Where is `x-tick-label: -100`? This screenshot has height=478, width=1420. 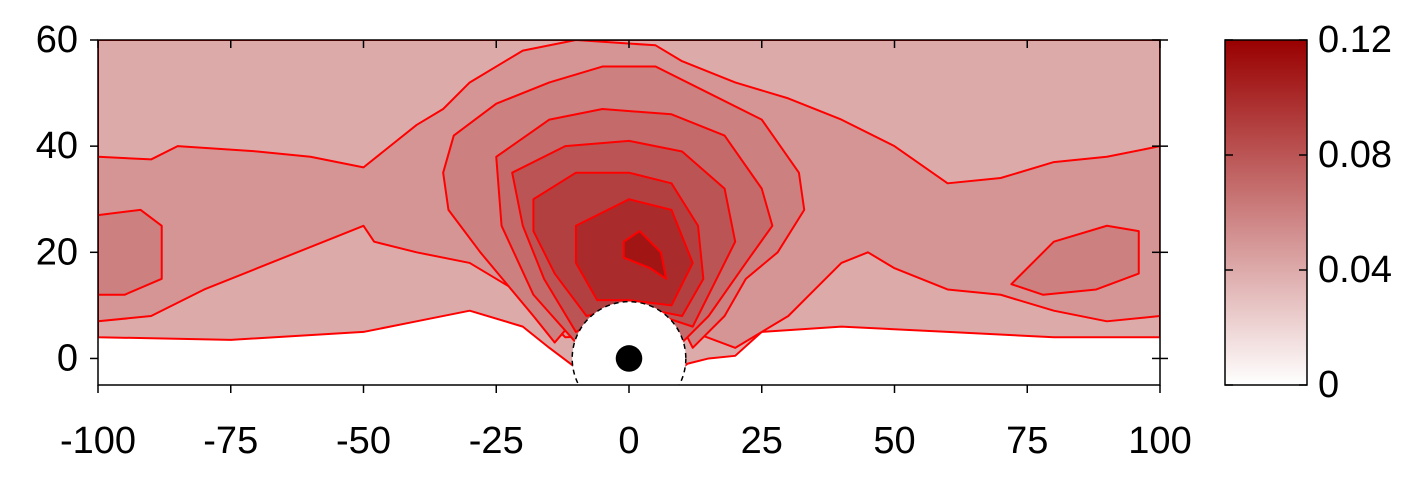
x-tick-label: -100 is located at coordinates (98, 441).